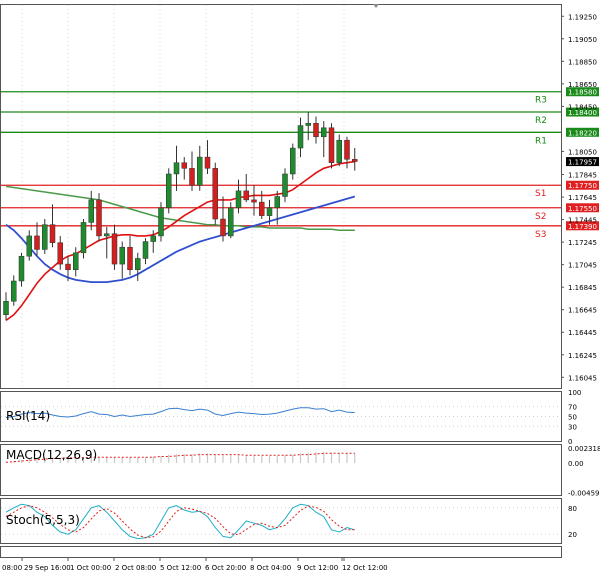  What do you see at coordinates (582, 227) in the screenshot?
I see `level-price-label: 1.17390` at bounding box center [582, 227].